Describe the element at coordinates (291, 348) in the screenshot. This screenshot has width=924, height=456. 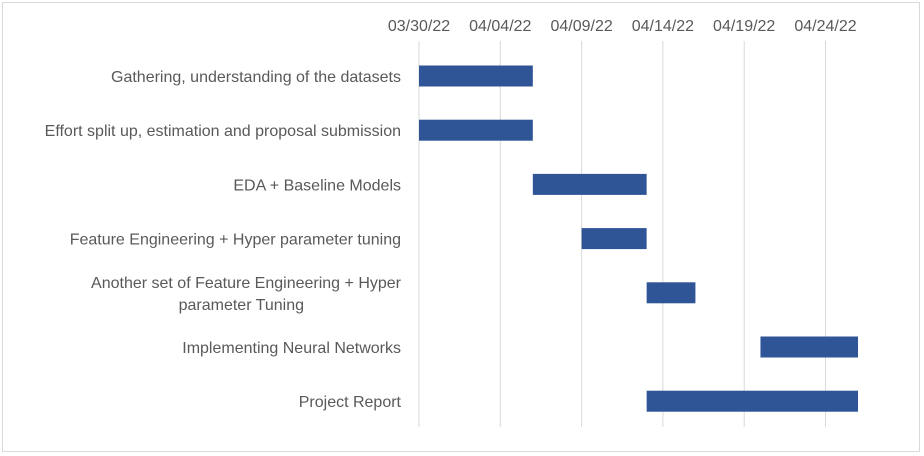
I see `task-label: Implementing Neural Networks` at that location.